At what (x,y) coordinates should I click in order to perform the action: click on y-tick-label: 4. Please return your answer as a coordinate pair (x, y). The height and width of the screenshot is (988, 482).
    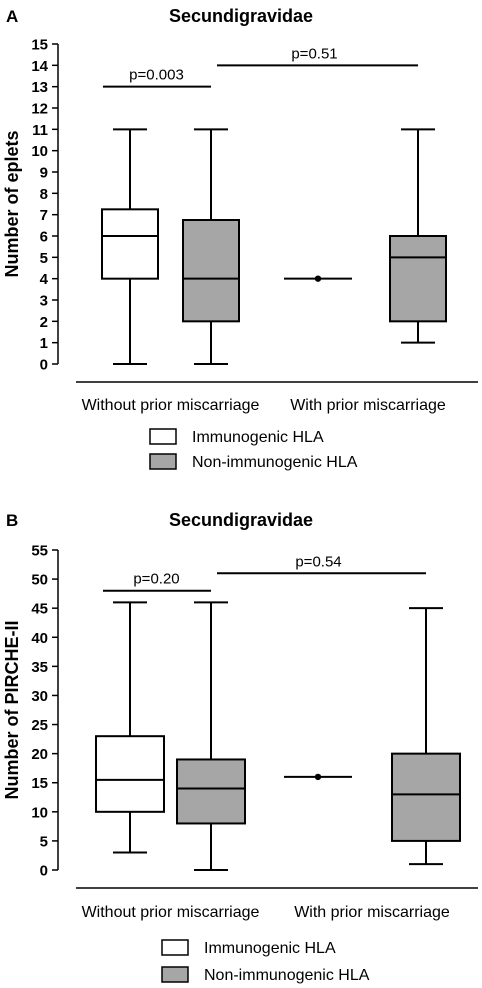
    Looking at the image, I should click on (44, 279).